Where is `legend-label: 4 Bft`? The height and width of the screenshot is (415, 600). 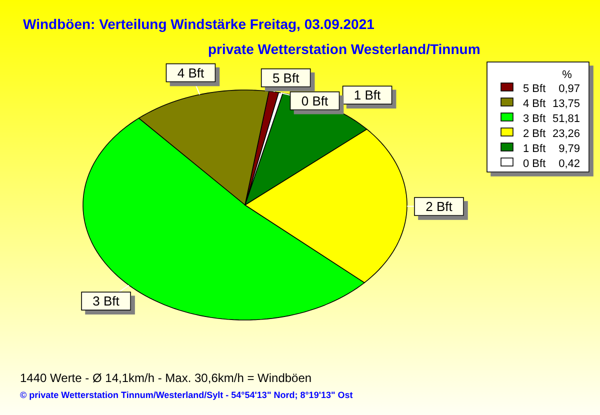
legend-label: 4 Bft is located at coordinates (534, 104).